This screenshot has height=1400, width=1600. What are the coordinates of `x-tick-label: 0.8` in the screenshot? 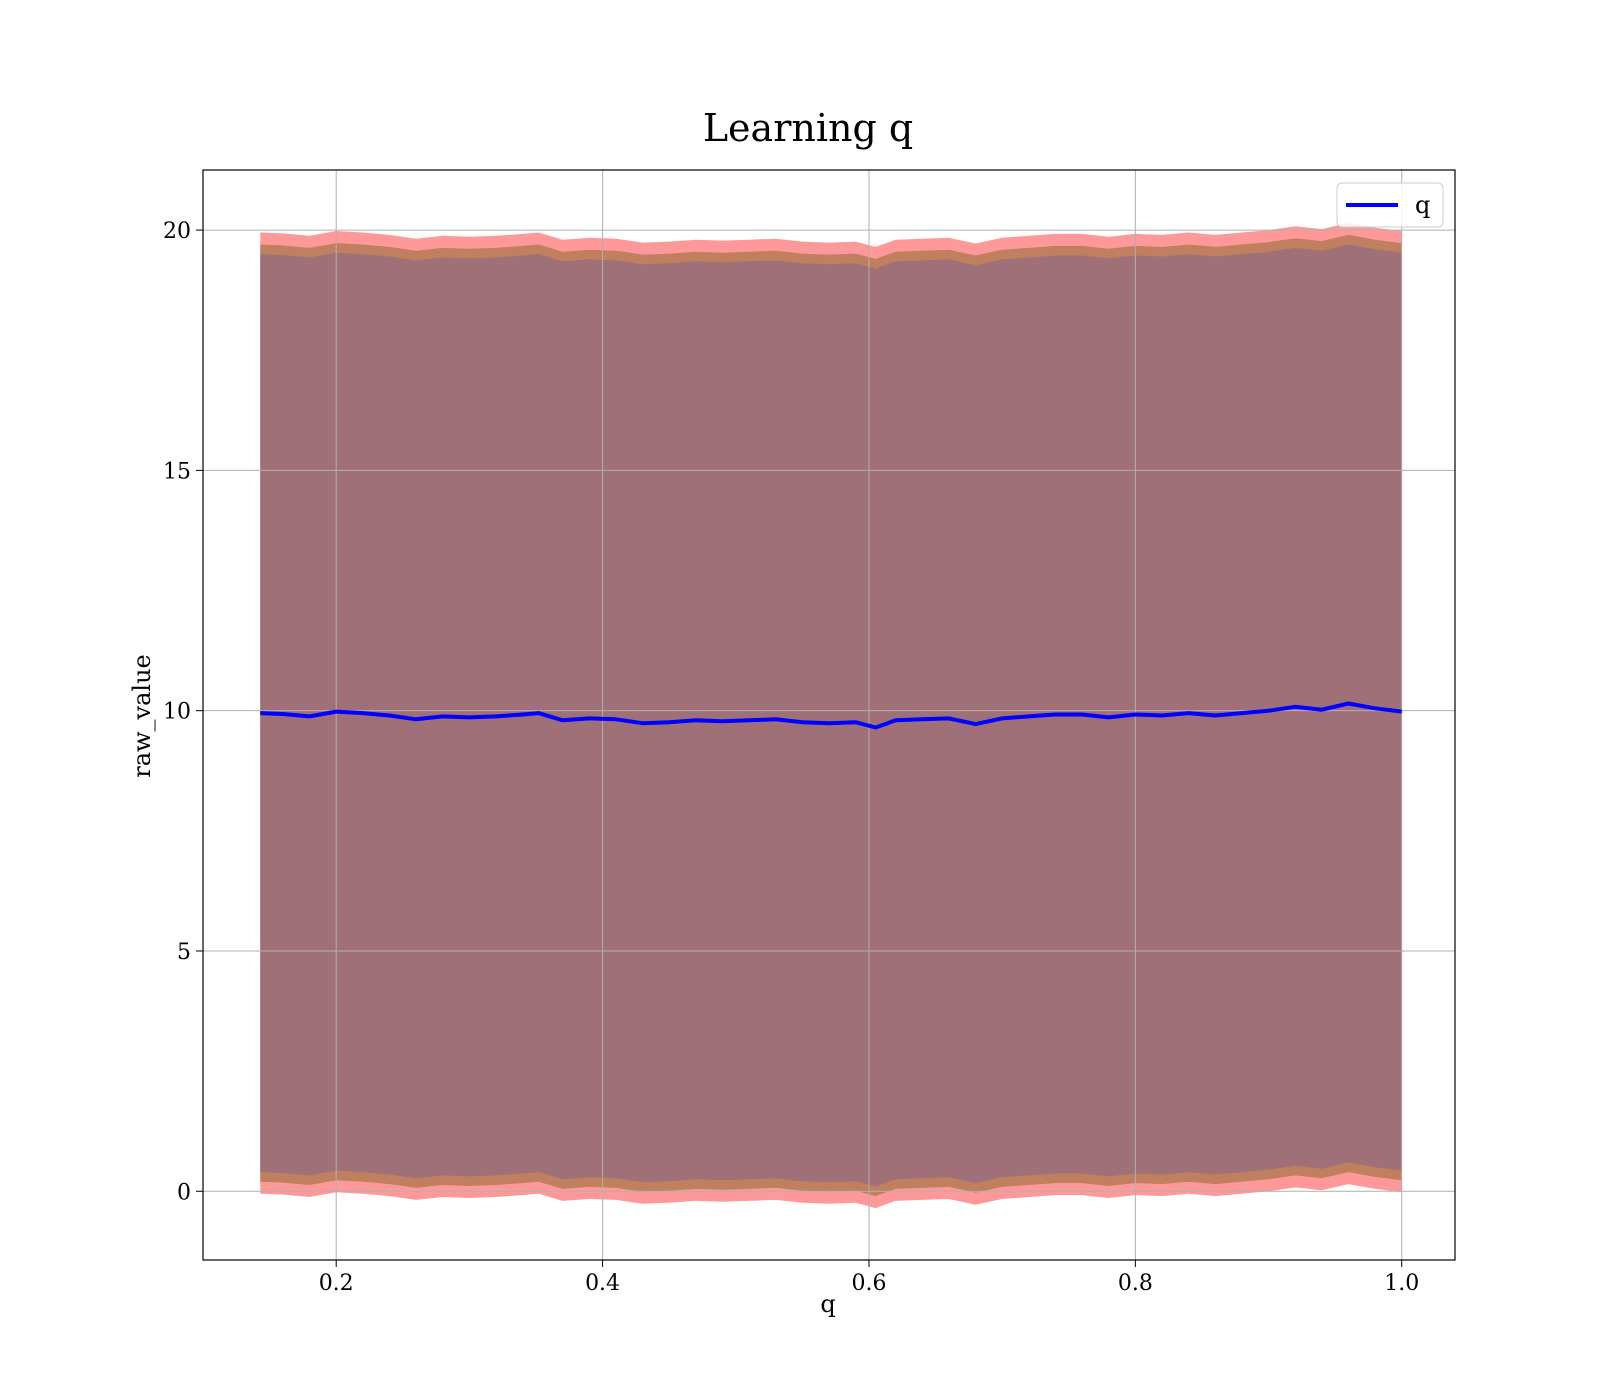 It's located at (1135, 1283).